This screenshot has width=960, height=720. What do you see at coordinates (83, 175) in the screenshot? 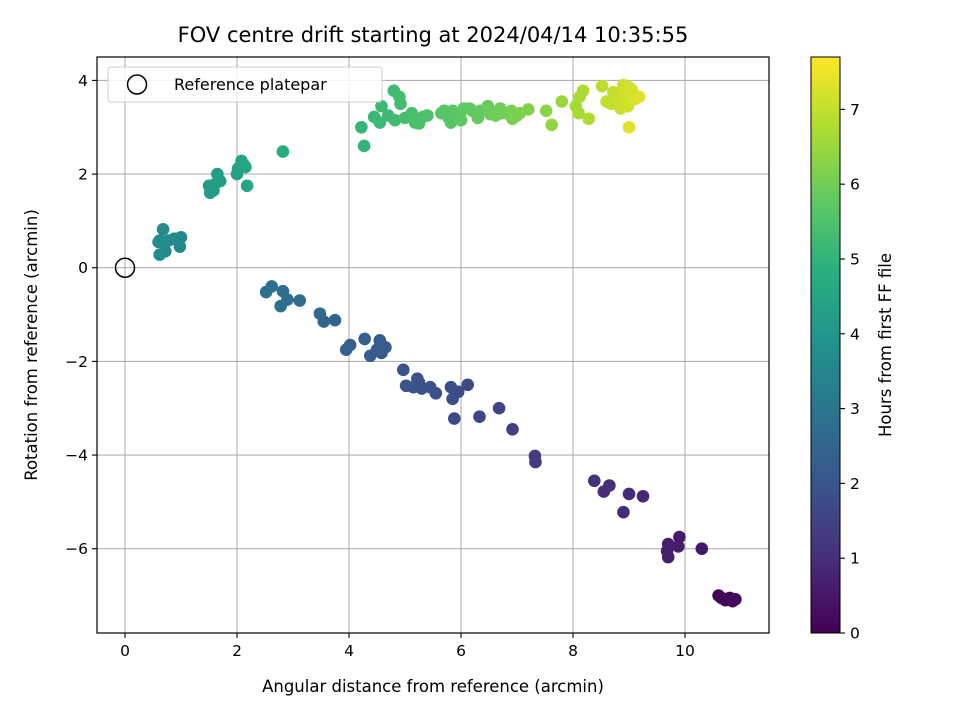
I see `y-tick-label: 2` at bounding box center [83, 175].